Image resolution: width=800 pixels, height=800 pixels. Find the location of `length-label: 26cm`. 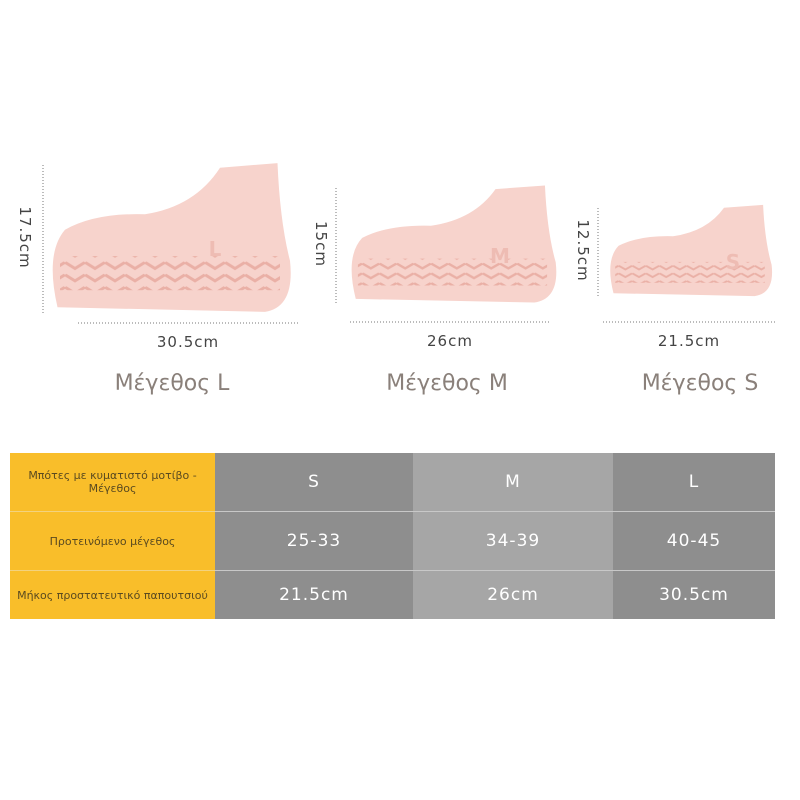

length-label: 26cm is located at coordinates (450, 341).